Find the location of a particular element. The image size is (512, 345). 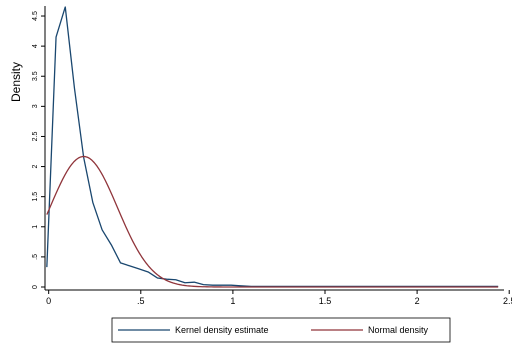

y-tick-label: 1 is located at coordinates (35, 227).